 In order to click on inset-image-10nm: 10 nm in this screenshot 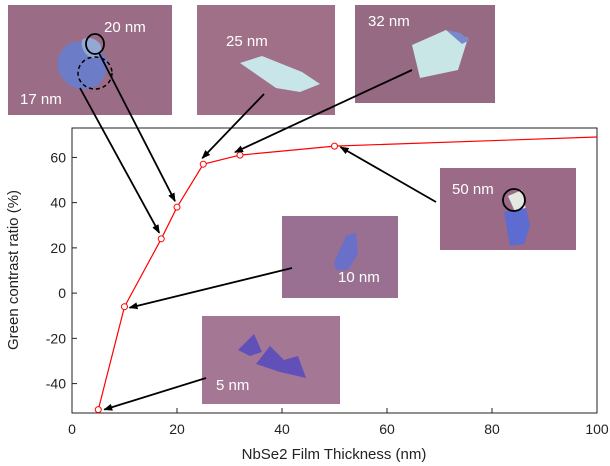, I will do `click(340, 257)`.